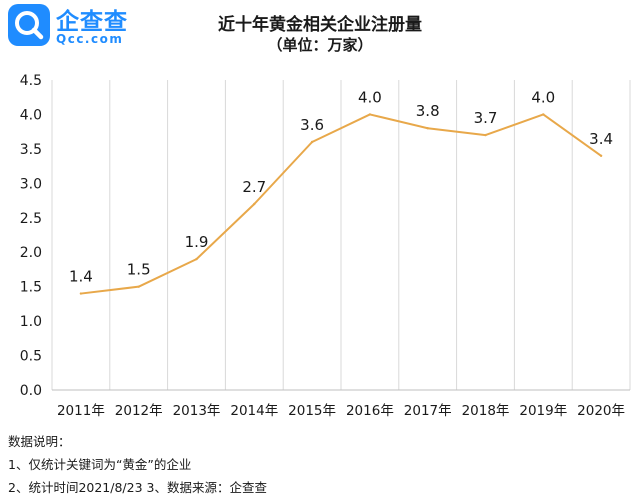 The height and width of the screenshot is (502, 640). Describe the element at coordinates (320, 45) in the screenshot. I see `chart-subtitle: （单位：万家）` at that location.